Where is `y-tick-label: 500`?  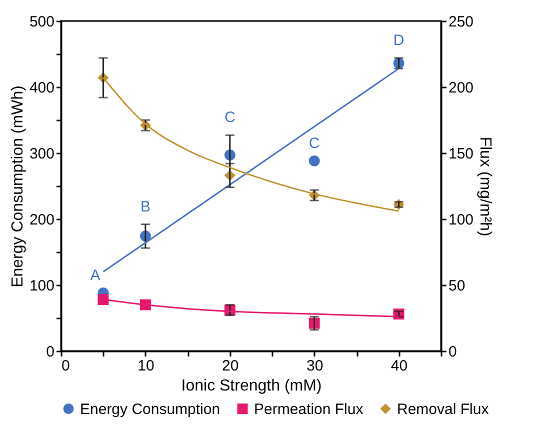
y-tick-label: 500 is located at coordinates (41, 22).